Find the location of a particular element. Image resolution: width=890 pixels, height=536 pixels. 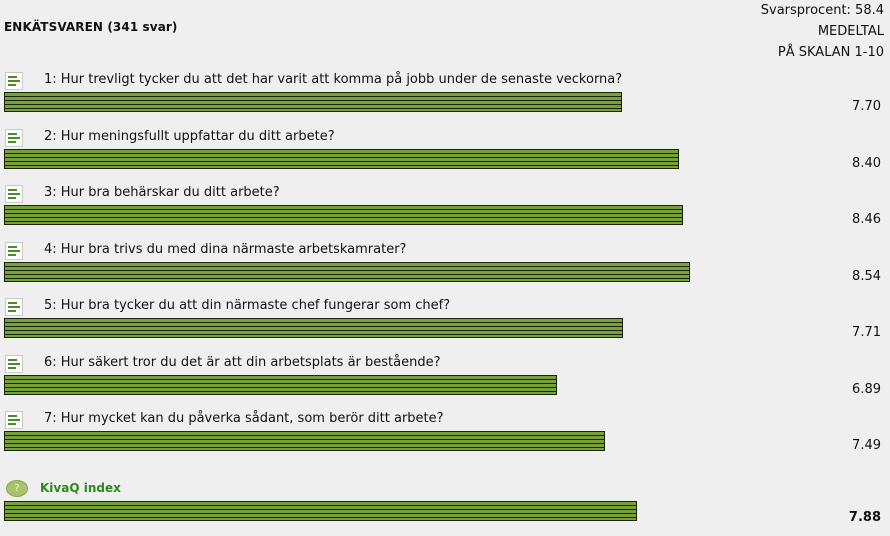

question-value: 7.49 is located at coordinates (866, 445).